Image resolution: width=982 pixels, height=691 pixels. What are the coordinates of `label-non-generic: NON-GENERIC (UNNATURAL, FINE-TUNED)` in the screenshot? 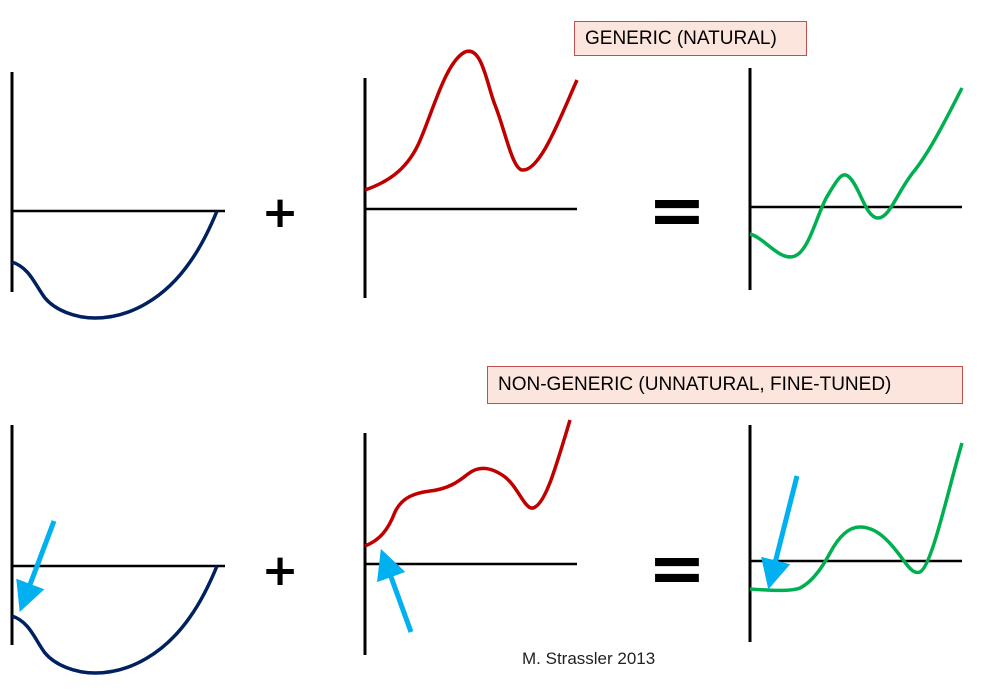 It's located at (725, 385).